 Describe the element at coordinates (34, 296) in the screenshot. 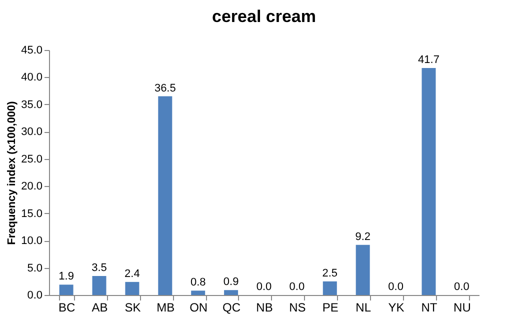

I see `y-tick-label: 0.0` at that location.